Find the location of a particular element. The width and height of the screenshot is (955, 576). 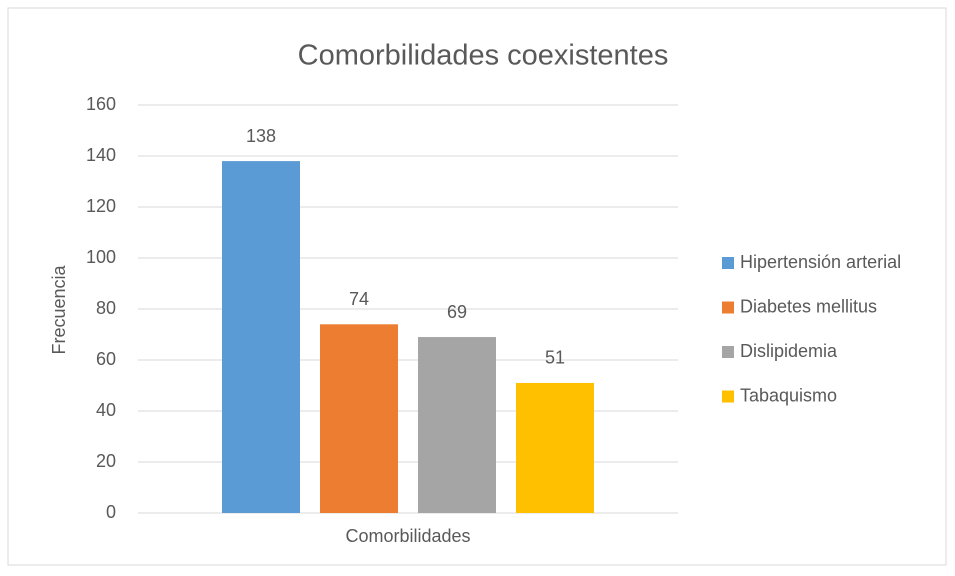

y-tick-label: 20 is located at coordinates (106, 461).